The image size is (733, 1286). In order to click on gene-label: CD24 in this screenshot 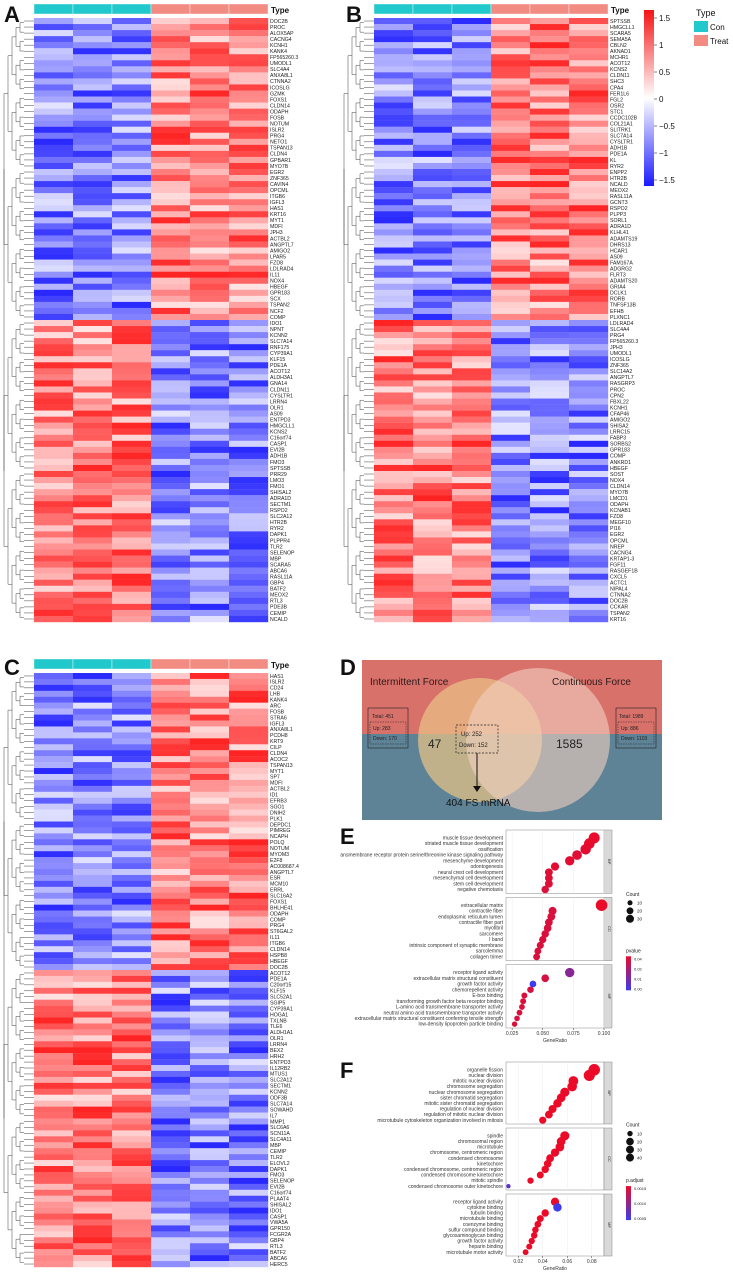, I will do `click(276, 689)`.